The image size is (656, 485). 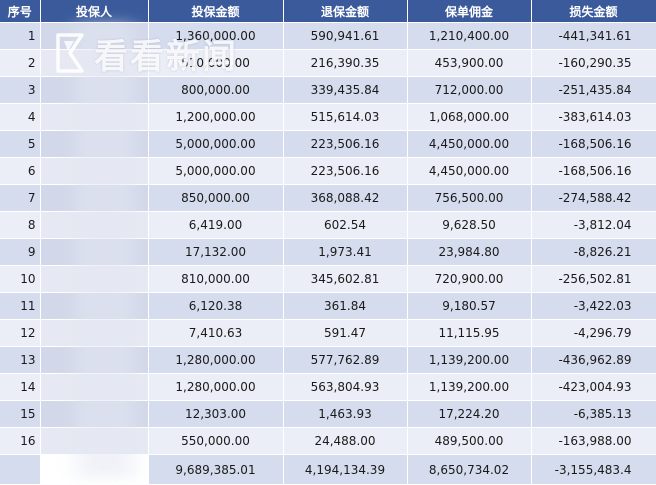 I want to click on cell-refund: 223,506.16, so click(x=345, y=171).